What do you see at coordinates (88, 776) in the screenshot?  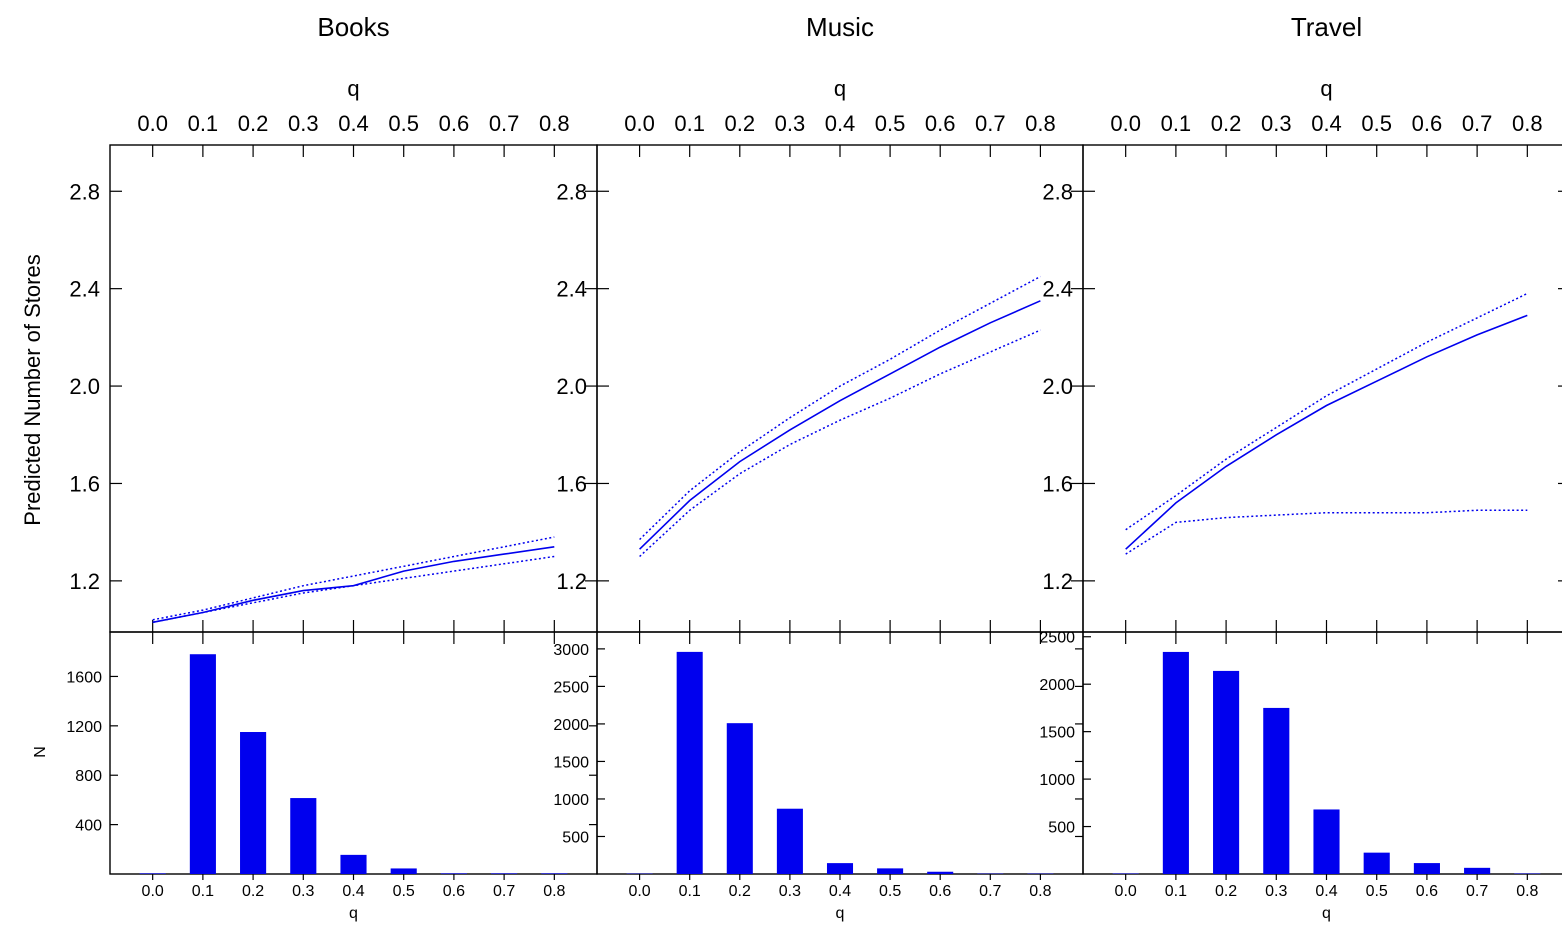 I see `bottom-y-tick-label: 800` at bounding box center [88, 776].